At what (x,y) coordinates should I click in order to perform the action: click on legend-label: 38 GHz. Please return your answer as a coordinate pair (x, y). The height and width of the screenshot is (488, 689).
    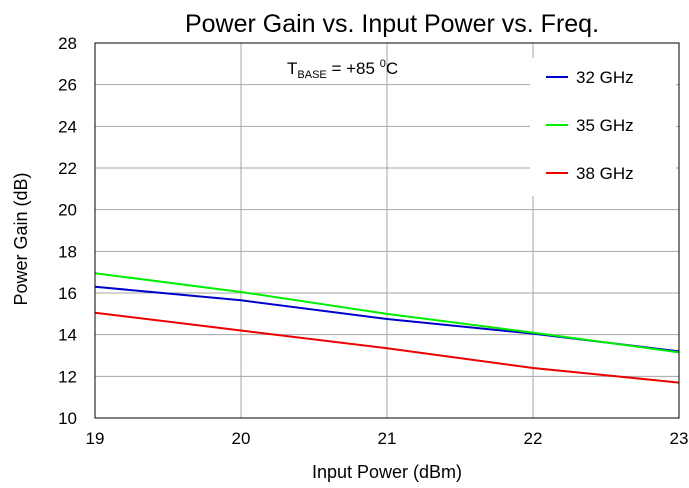
    Looking at the image, I should click on (605, 173).